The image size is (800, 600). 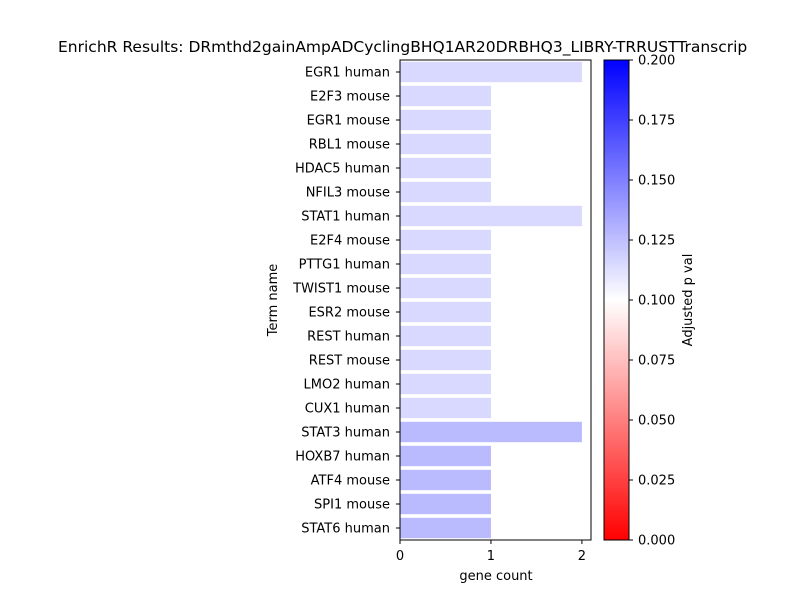 I want to click on y-tick-label: ATF4 mouse, so click(x=350, y=481).